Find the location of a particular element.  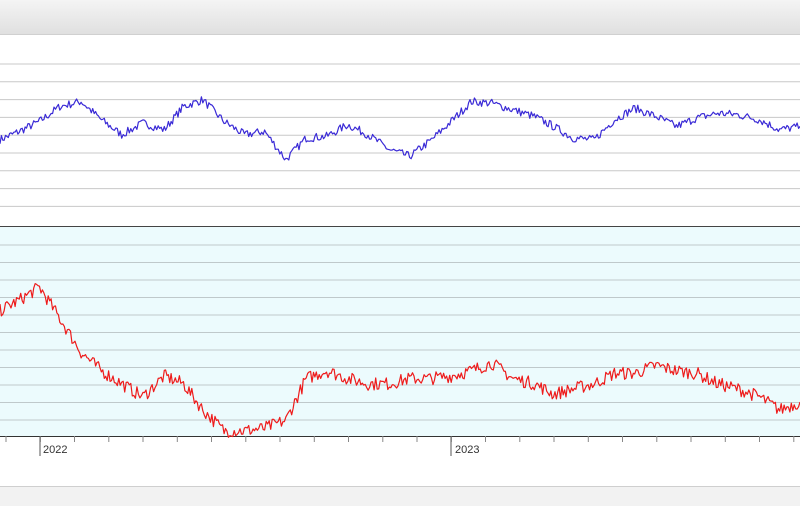

upper-series-line is located at coordinates (400, 128).